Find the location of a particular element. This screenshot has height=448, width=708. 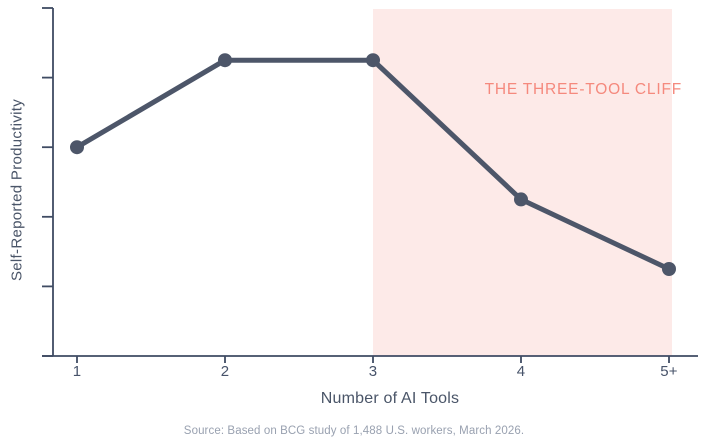

x-tick-label: 2 is located at coordinates (225, 371).